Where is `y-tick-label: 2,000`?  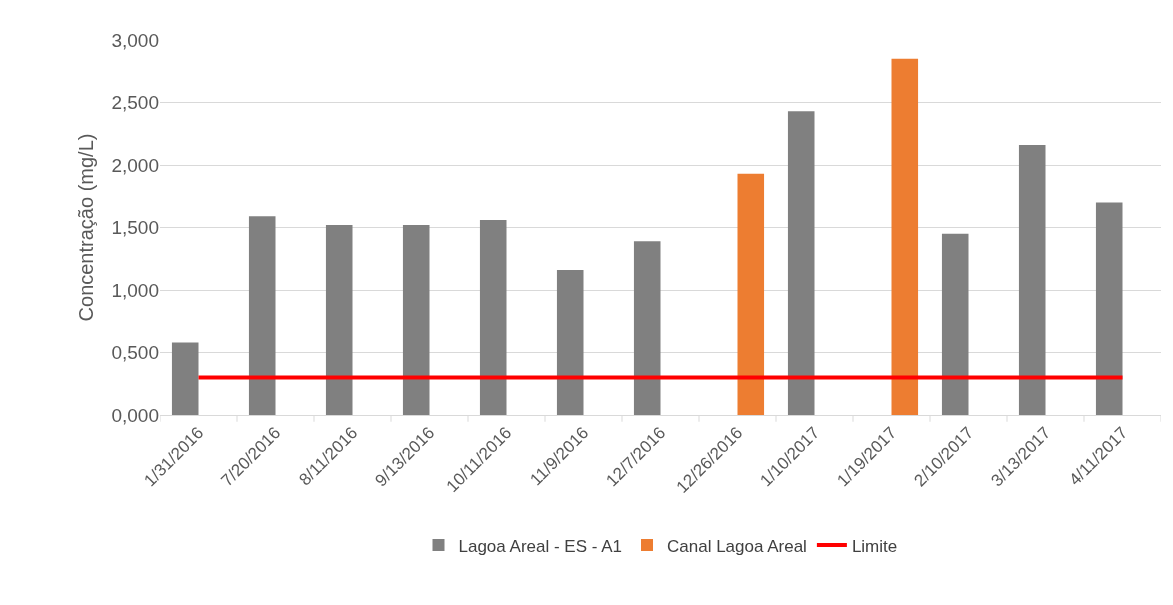
y-tick-label: 2,000 is located at coordinates (135, 165).